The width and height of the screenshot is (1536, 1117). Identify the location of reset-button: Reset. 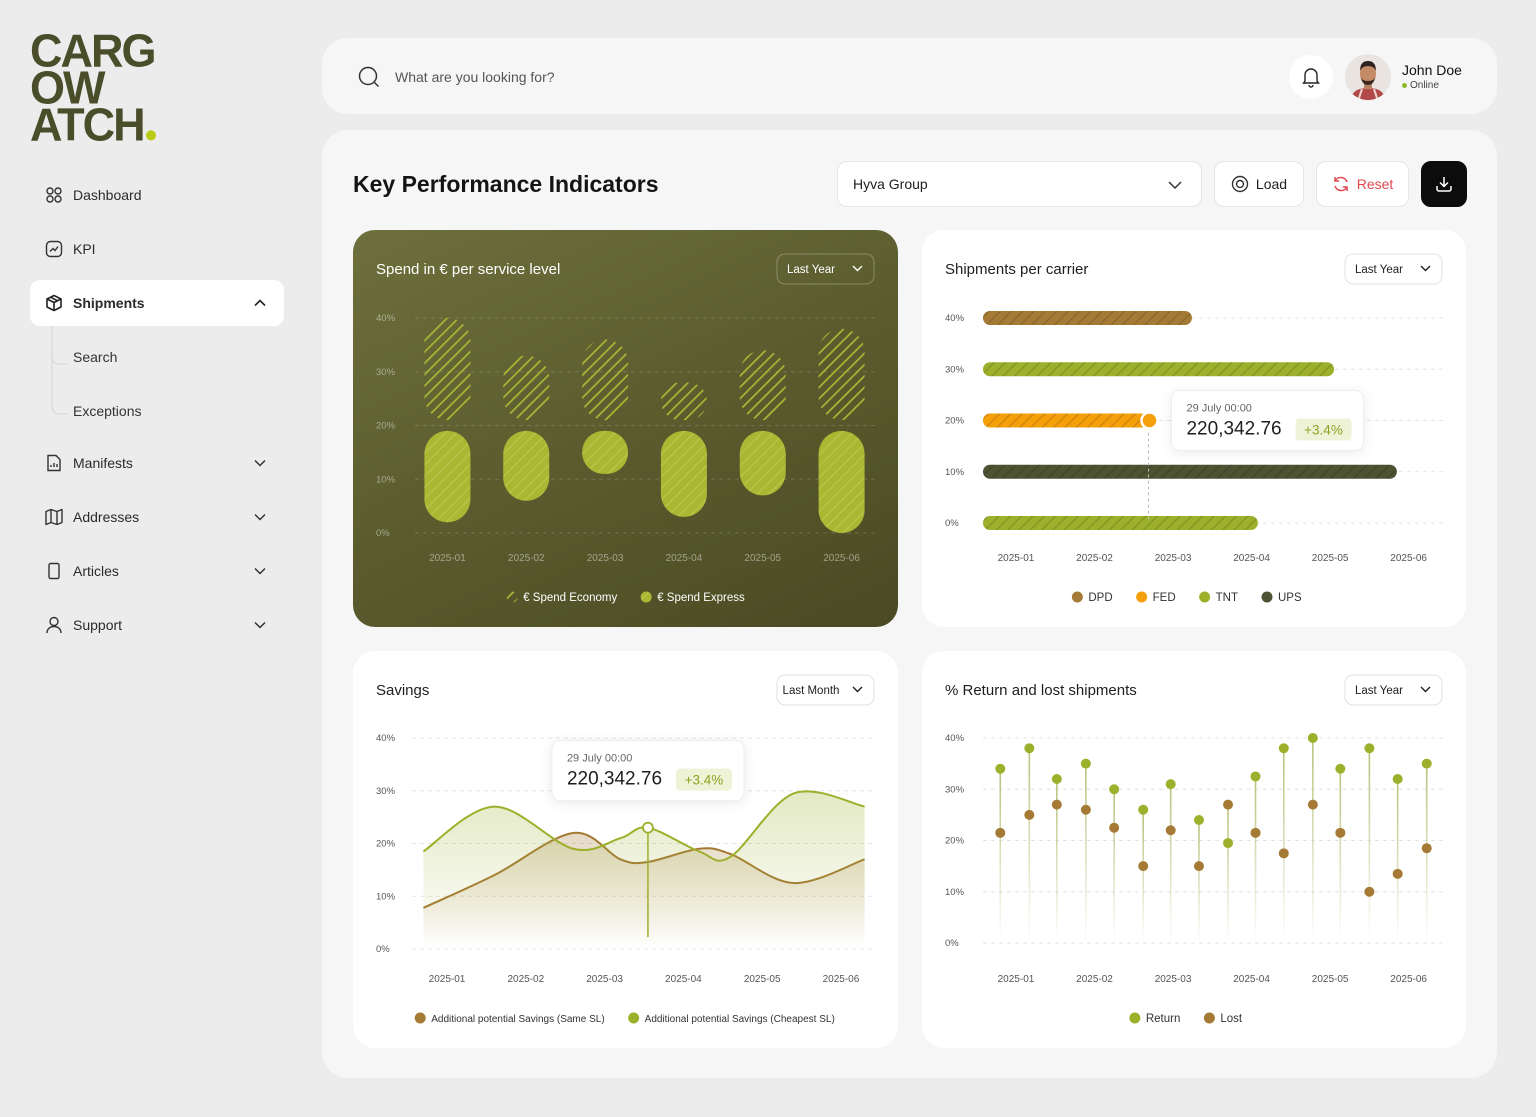
(1362, 184).